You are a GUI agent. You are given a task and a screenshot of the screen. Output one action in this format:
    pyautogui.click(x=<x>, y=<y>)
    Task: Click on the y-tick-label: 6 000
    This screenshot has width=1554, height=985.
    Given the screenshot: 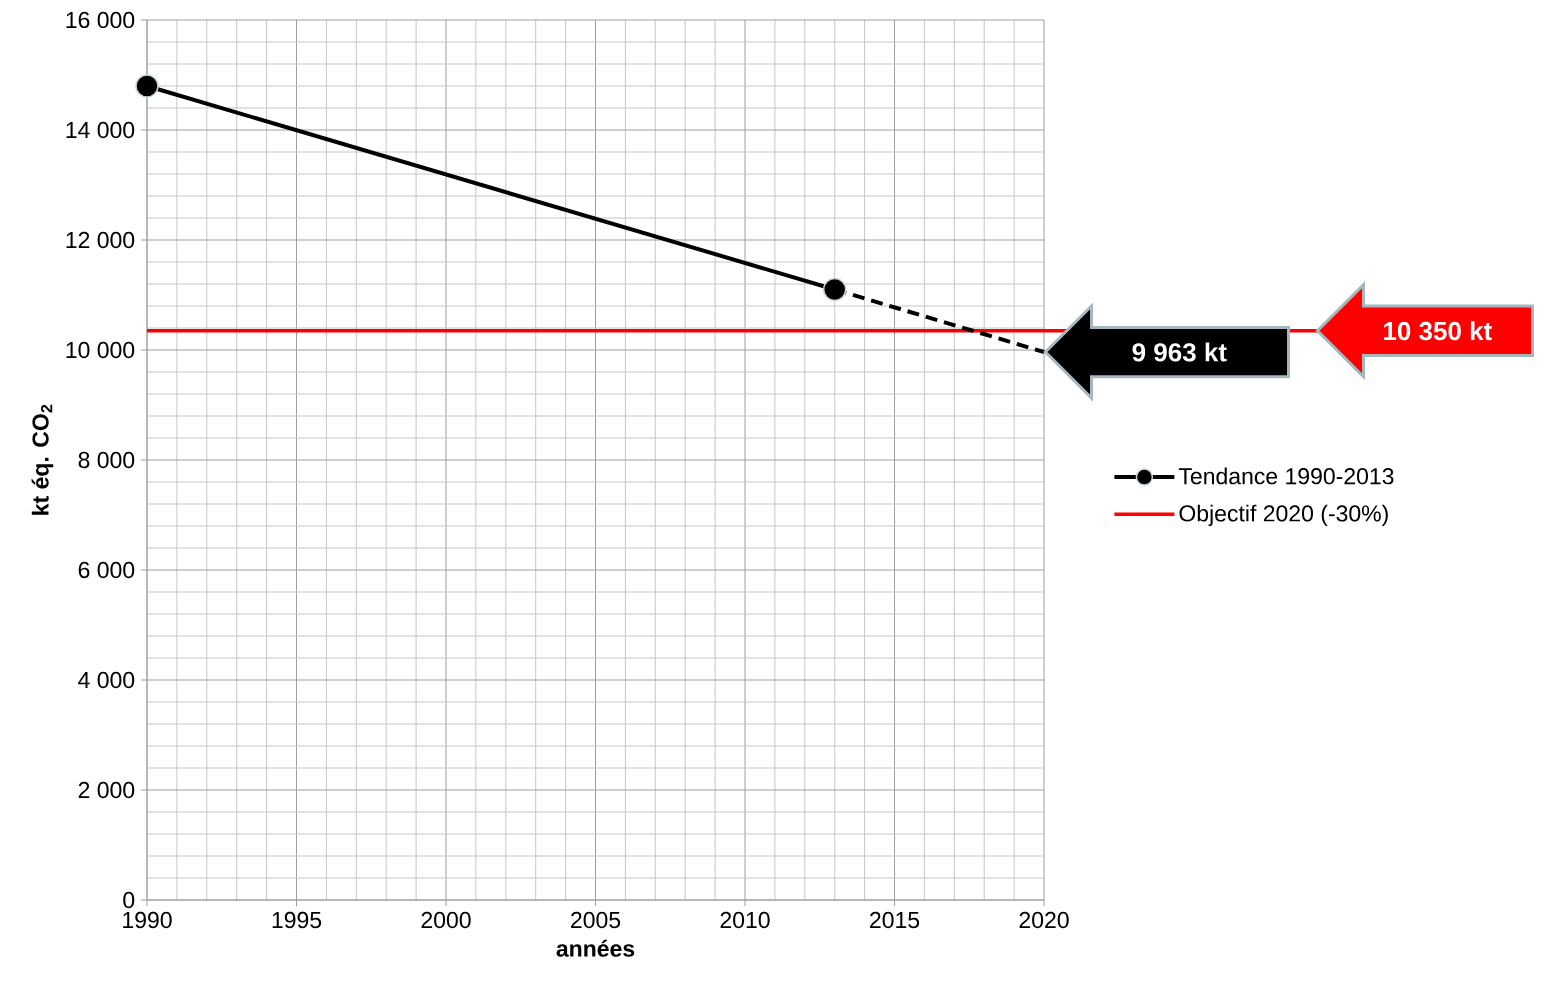 What is the action you would take?
    pyautogui.click(x=106, y=570)
    